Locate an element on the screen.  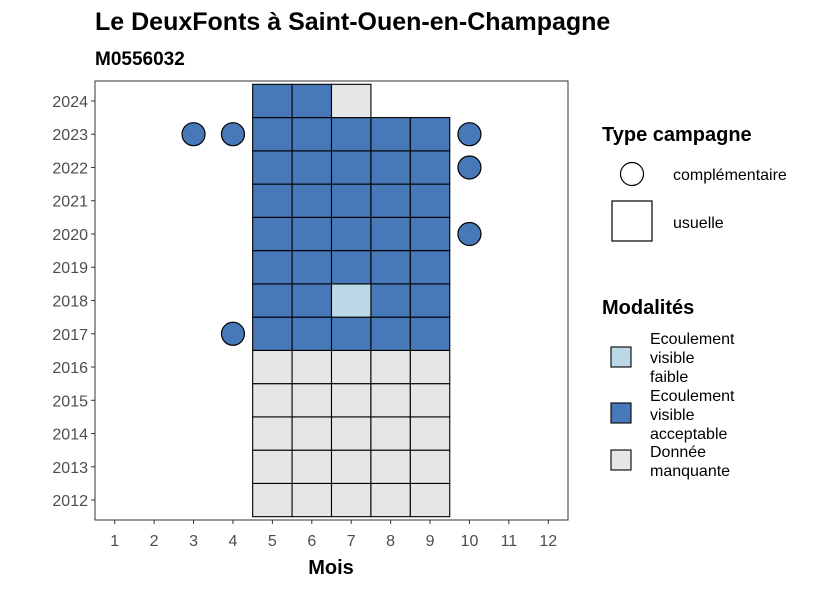
legend-label-ecoulement-visible-acceptable-line-2: visible is located at coordinates (672, 415).